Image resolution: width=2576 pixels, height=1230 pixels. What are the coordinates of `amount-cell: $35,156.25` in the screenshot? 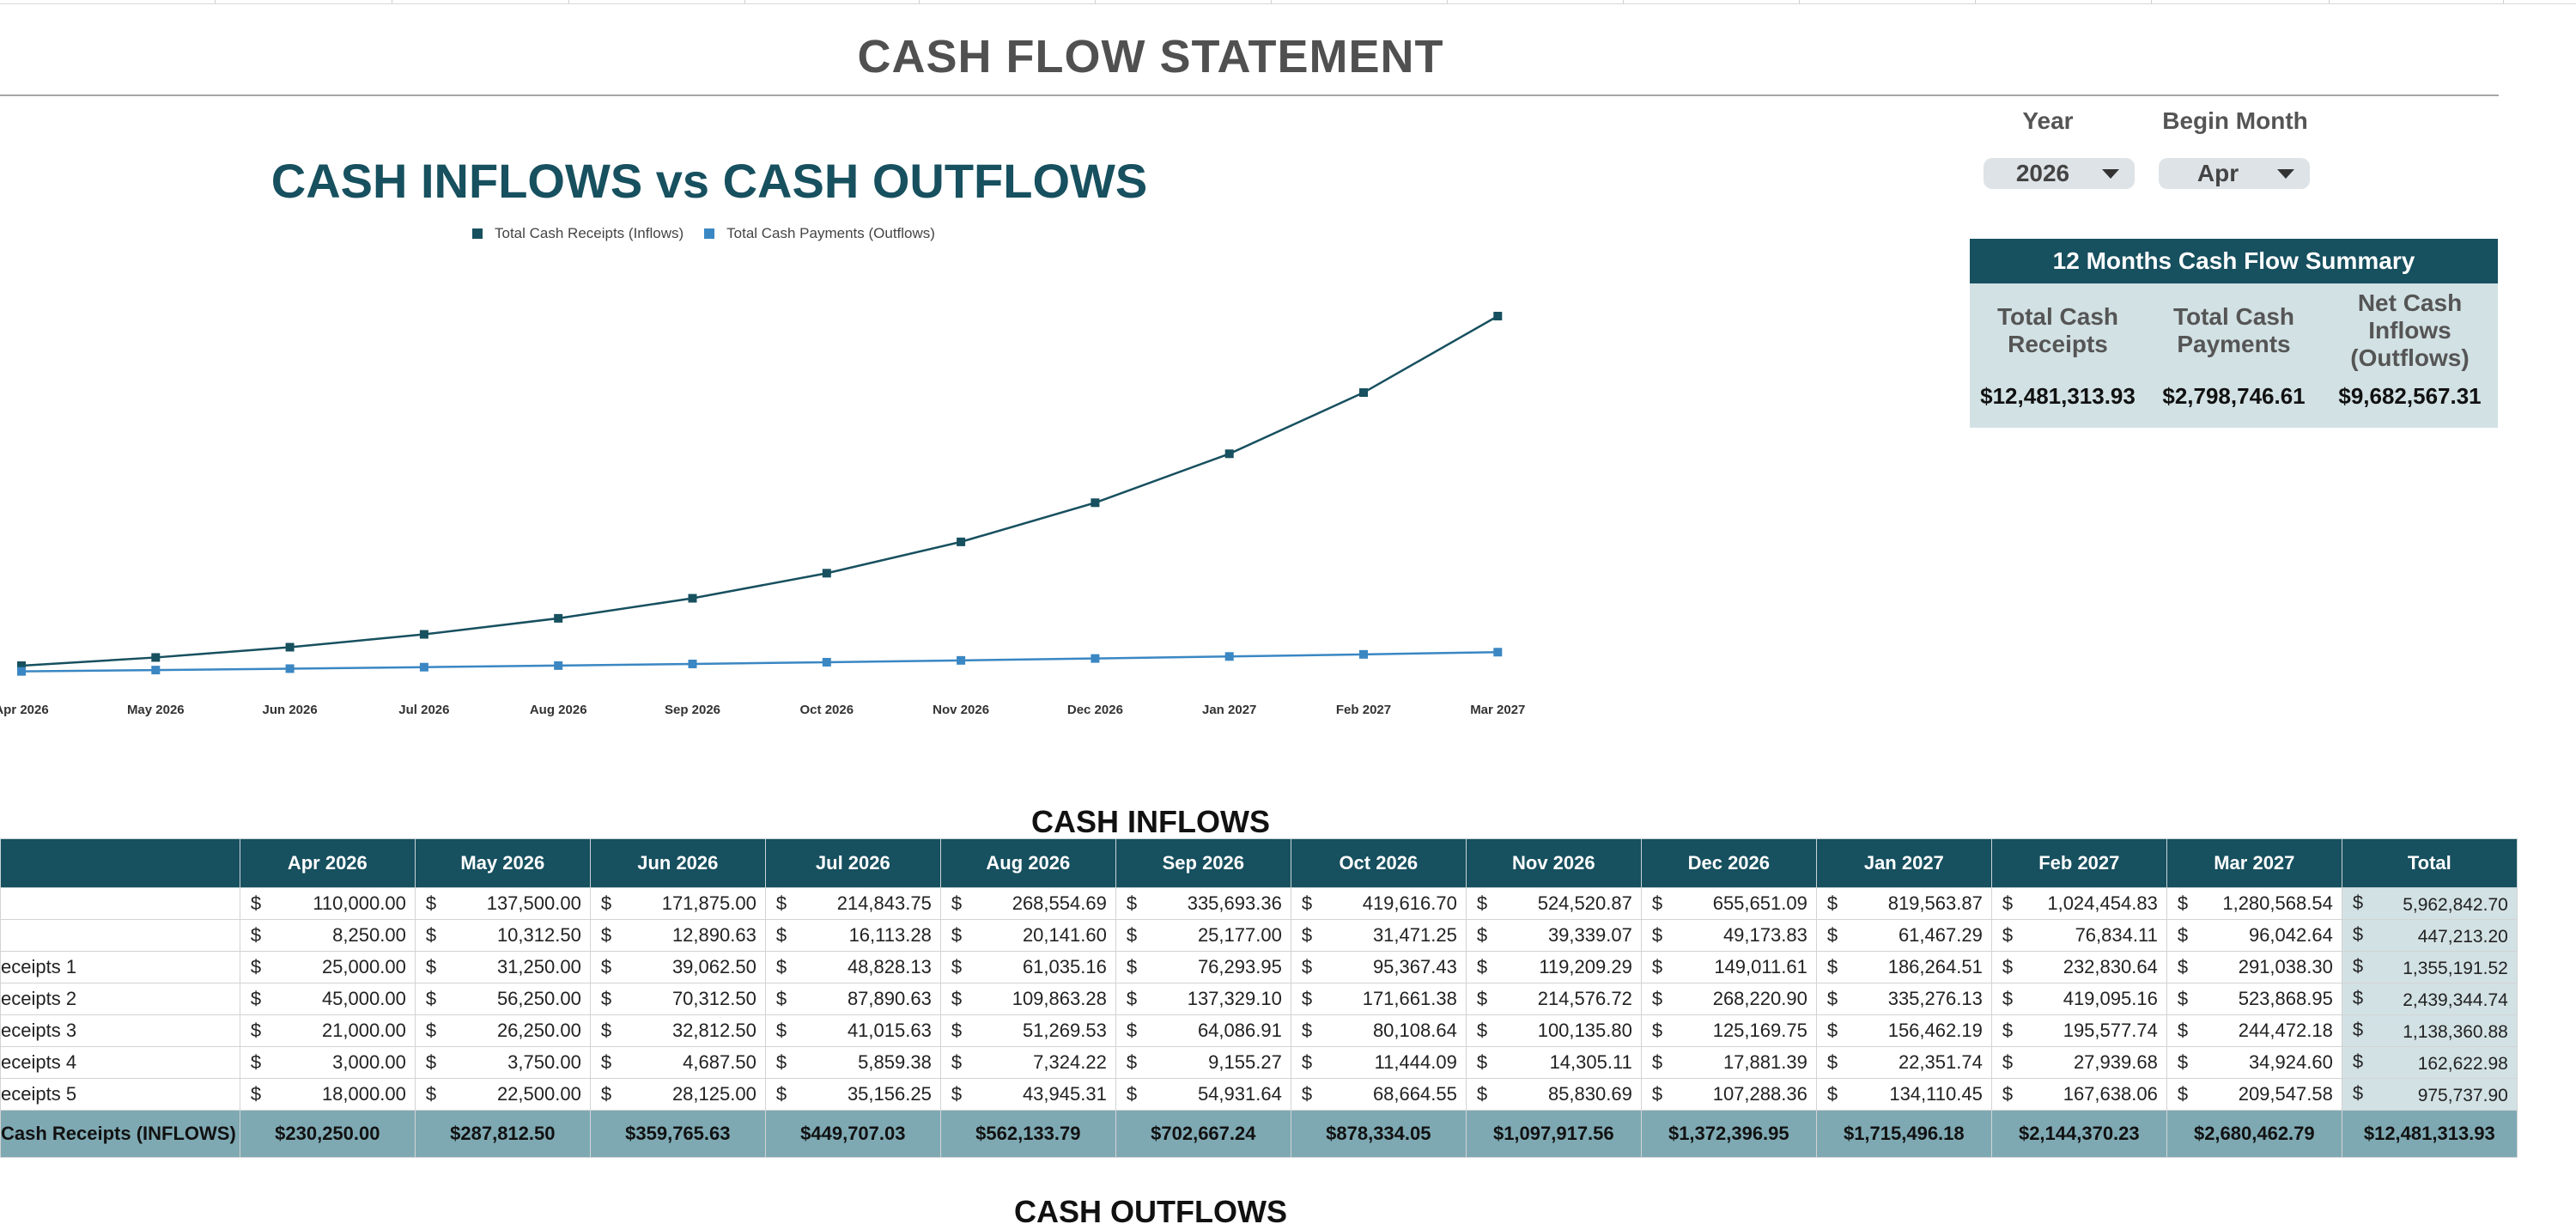 It's located at (852, 1094).